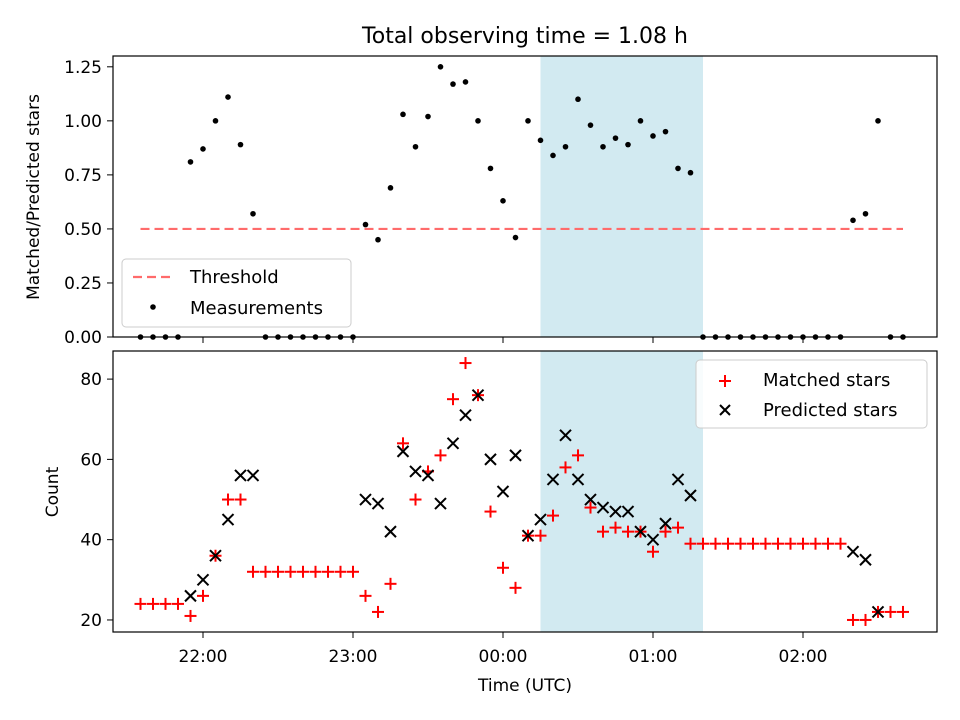 This screenshot has height=720, width=960. What do you see at coordinates (83, 338) in the screenshot?
I see `top-ytick-label: 0.00` at bounding box center [83, 338].